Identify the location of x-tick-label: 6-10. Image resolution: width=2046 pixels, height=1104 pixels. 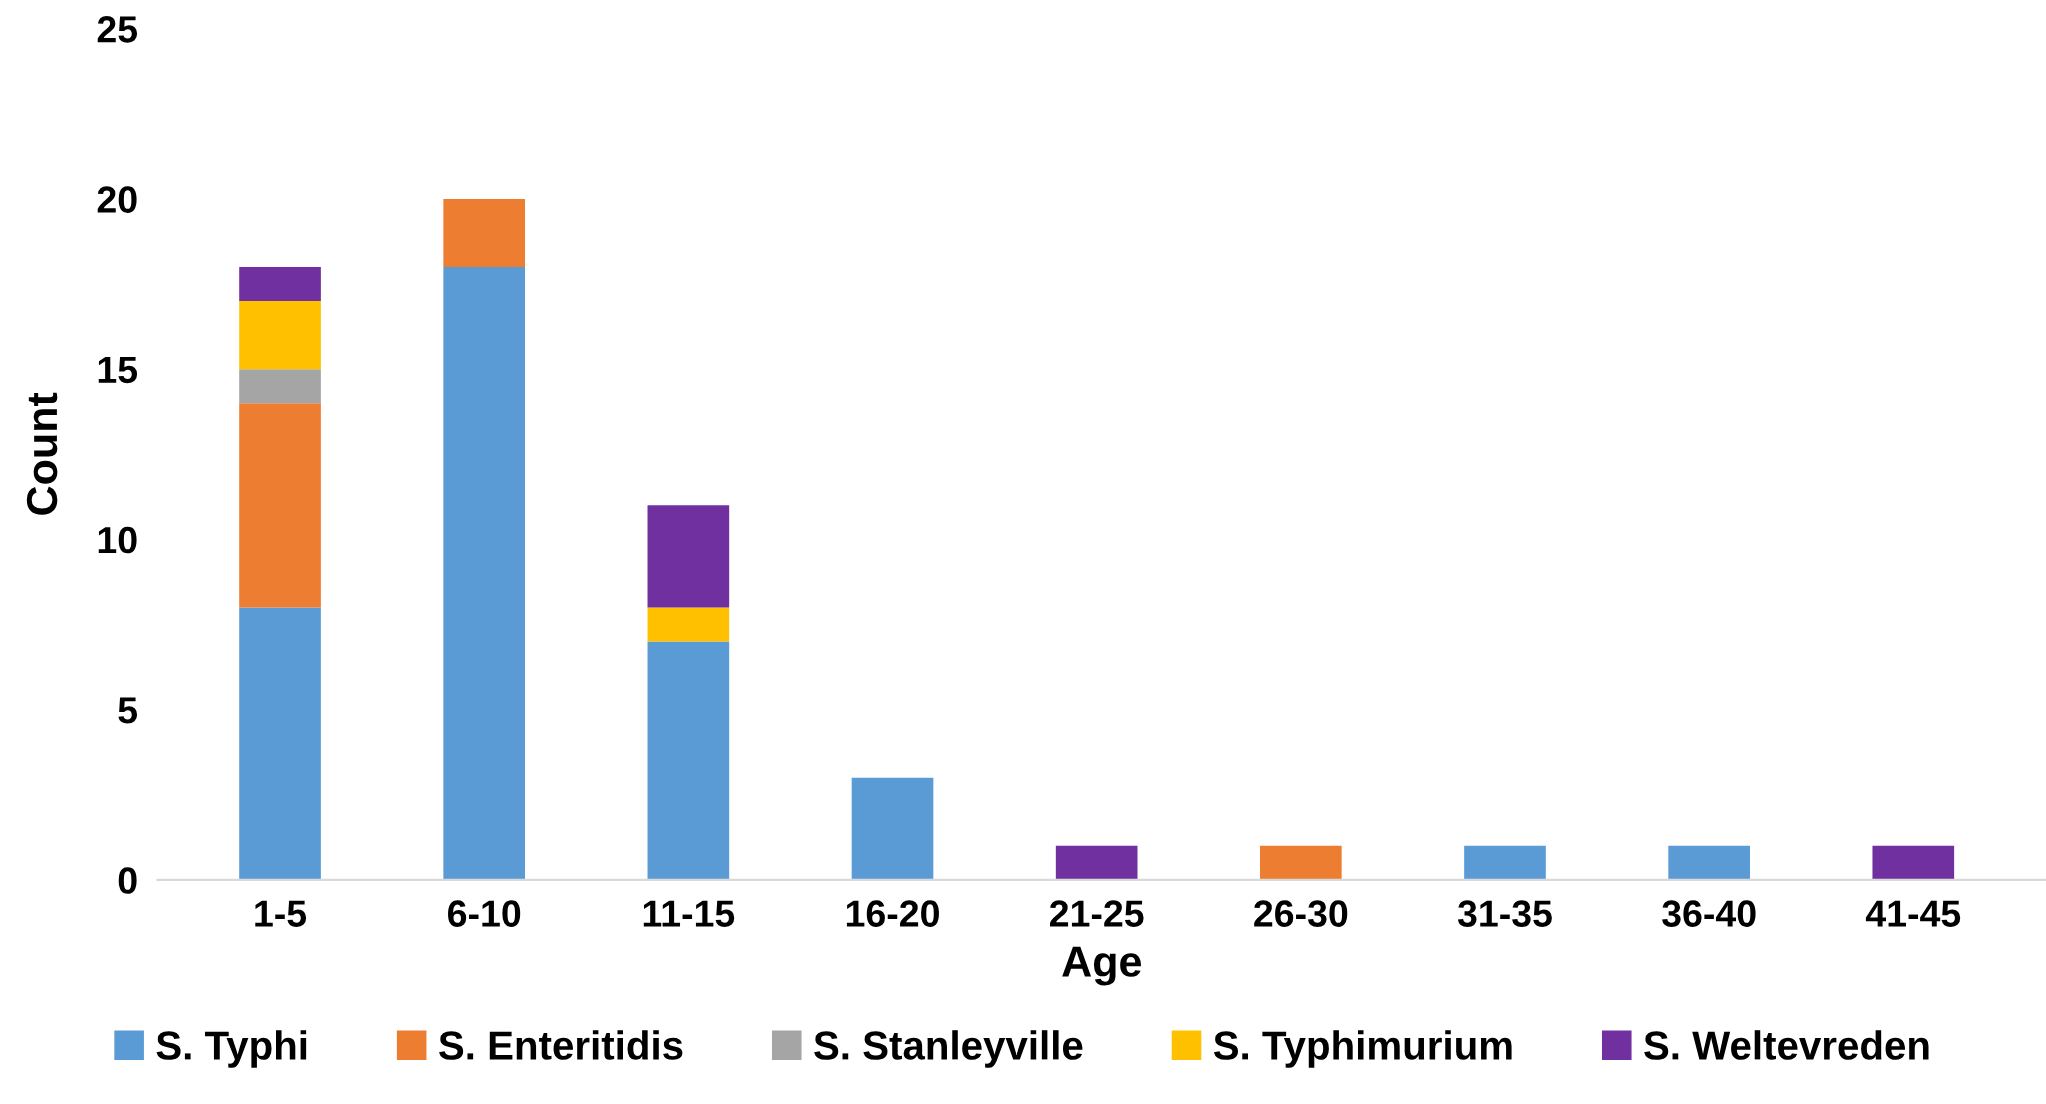
(484, 913).